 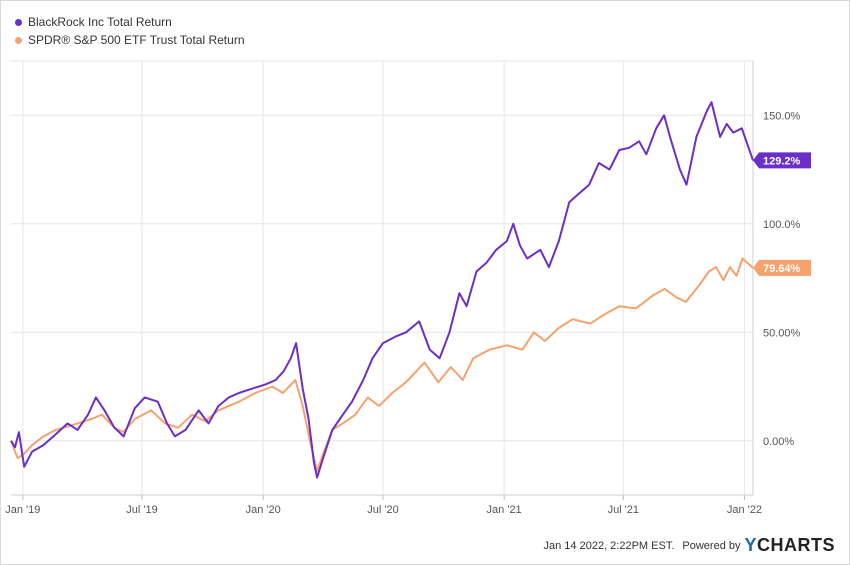 I want to click on x-tick-label: Jan '20, so click(x=263, y=510).